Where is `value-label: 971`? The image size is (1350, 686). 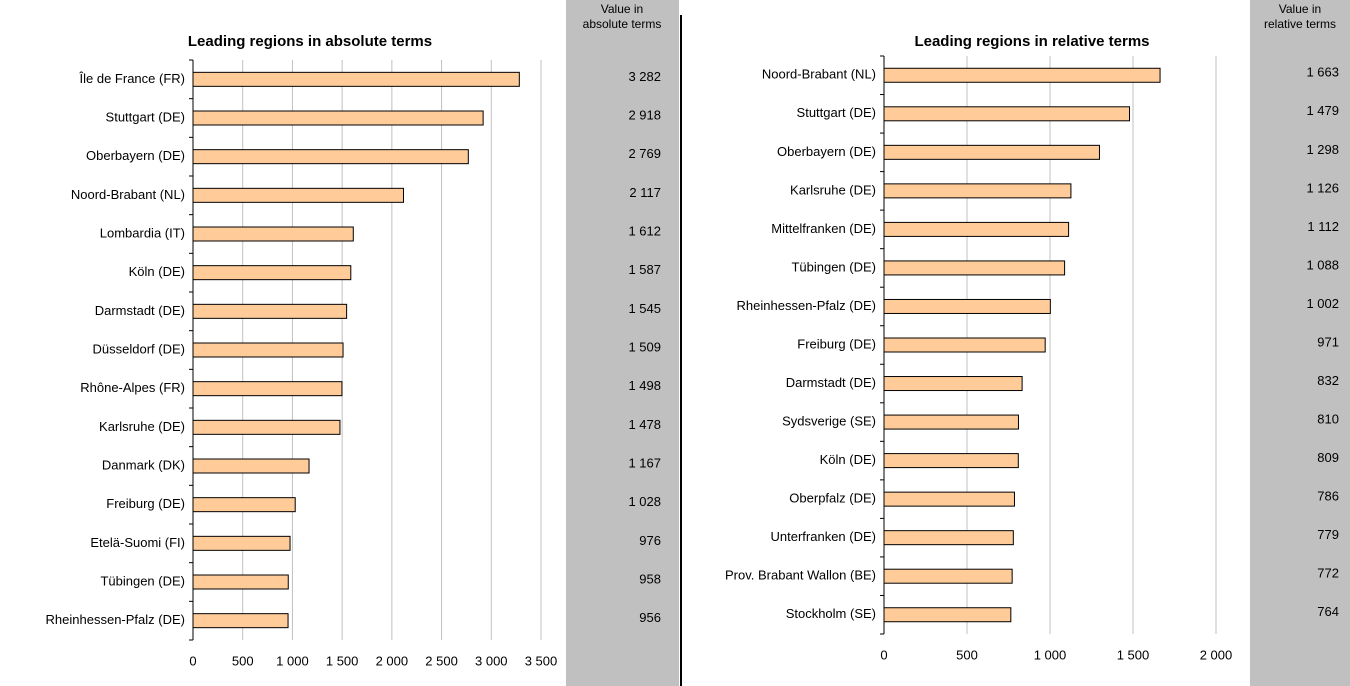
value-label: 971 is located at coordinates (1328, 341).